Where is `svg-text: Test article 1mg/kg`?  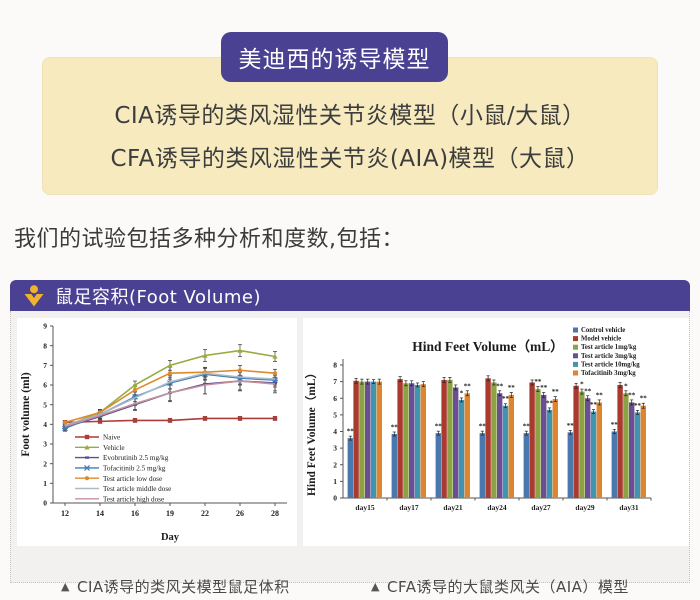 svg-text: Test article 1mg/kg is located at coordinates (609, 347).